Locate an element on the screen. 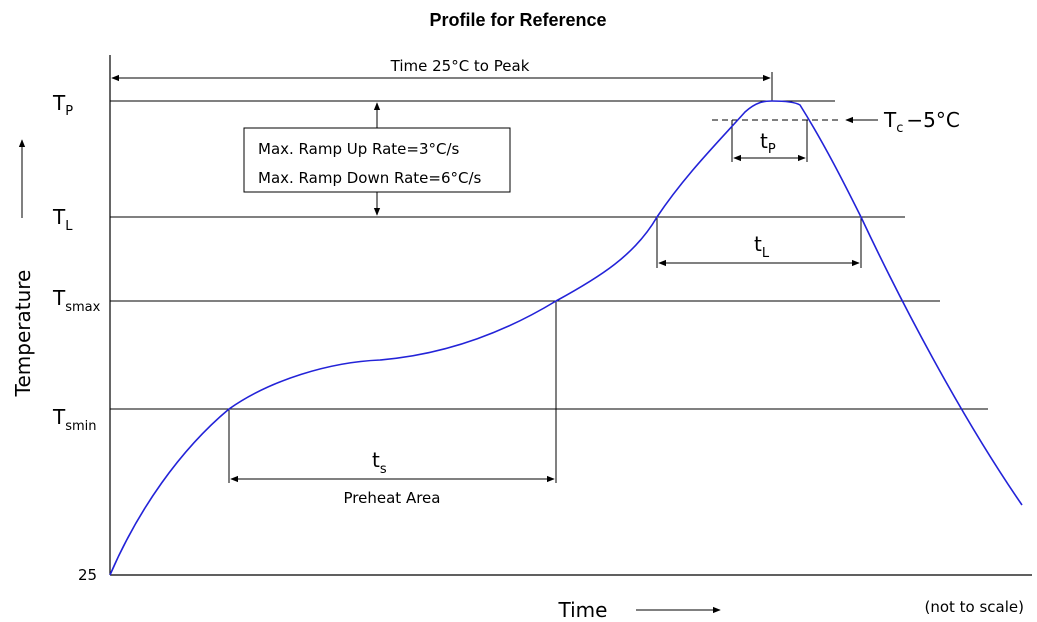 The height and width of the screenshot is (622, 1037). ramp-rate-box is located at coordinates (377, 160).